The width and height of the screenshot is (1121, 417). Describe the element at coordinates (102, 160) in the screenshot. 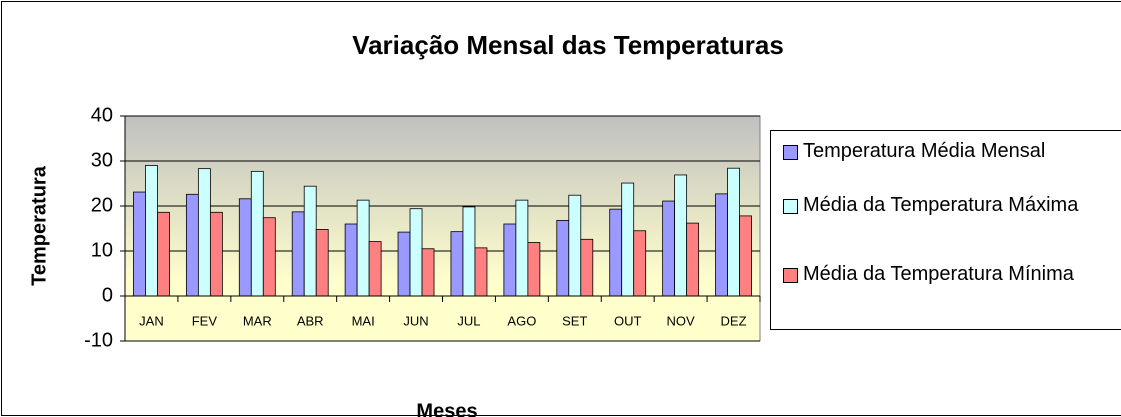

I see `y-tick-label: 30` at that location.